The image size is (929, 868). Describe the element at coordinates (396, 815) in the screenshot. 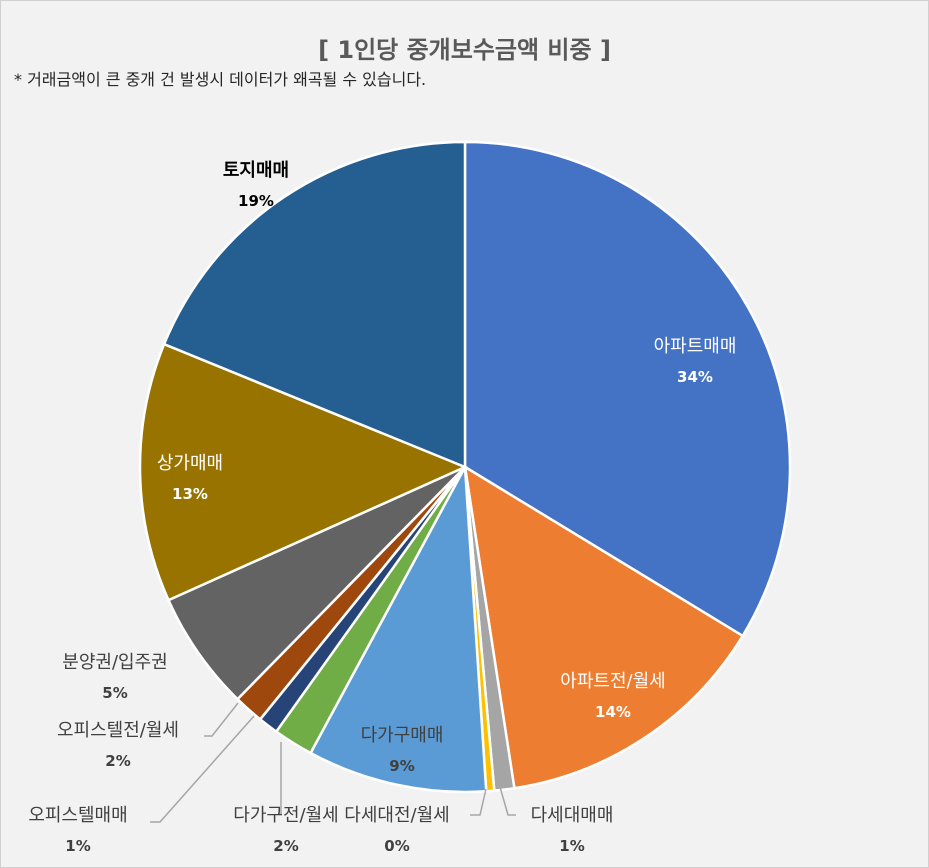

I see `slice-name-label: 다세대전/월세` at that location.